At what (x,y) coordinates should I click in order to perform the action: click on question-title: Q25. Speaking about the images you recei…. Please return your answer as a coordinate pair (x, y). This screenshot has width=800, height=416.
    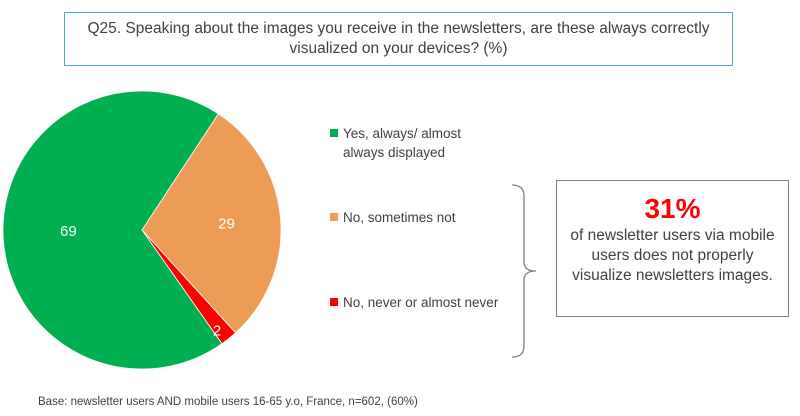
    Looking at the image, I should click on (398, 39).